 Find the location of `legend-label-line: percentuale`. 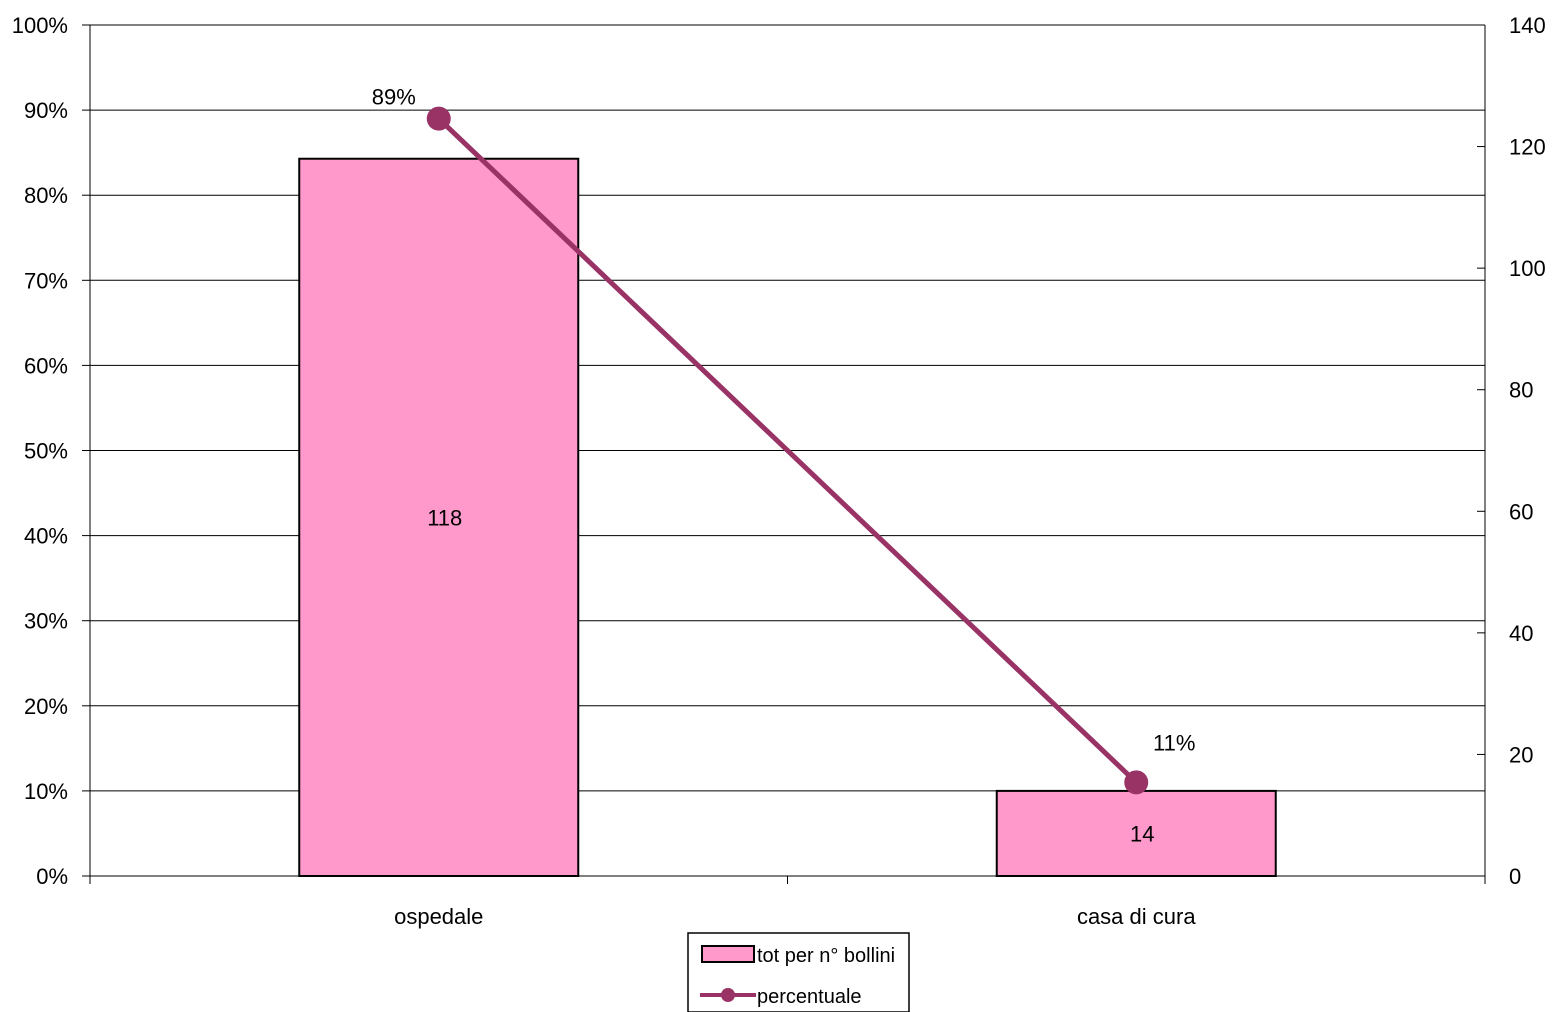

legend-label-line: percentuale is located at coordinates (809, 997).